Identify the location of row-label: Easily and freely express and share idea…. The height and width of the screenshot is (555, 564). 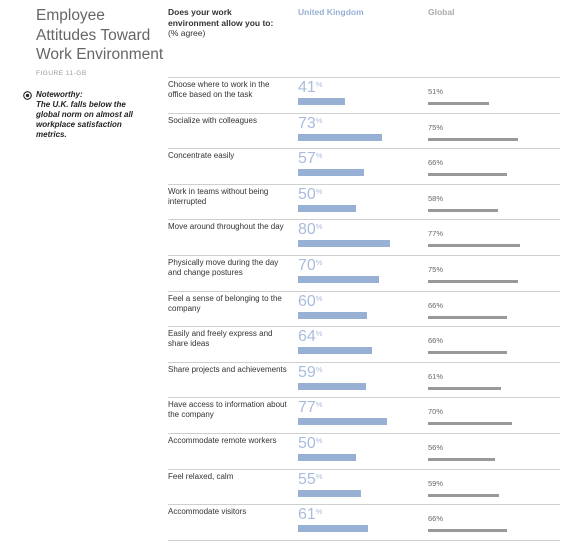
(220, 339).